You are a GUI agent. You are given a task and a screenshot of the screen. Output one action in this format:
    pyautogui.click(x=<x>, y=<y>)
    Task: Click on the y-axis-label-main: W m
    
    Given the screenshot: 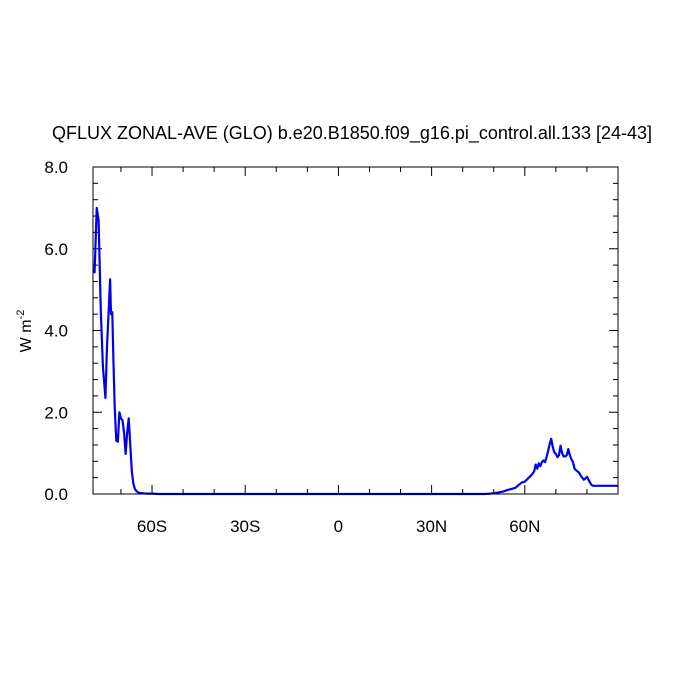 What is the action you would take?
    pyautogui.click(x=26, y=335)
    